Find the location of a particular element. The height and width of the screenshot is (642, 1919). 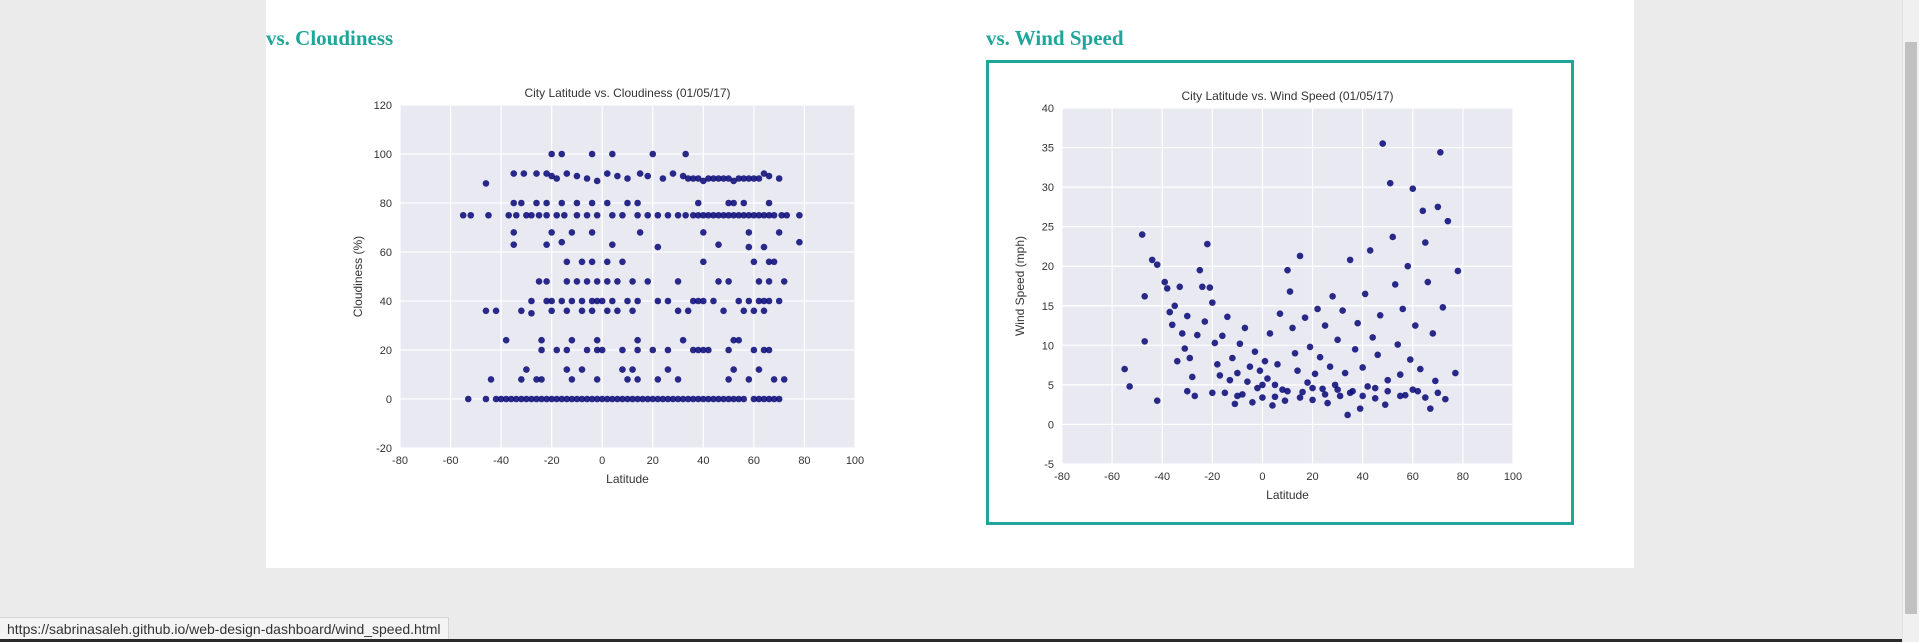

x-tick-label: 60 is located at coordinates (754, 461).